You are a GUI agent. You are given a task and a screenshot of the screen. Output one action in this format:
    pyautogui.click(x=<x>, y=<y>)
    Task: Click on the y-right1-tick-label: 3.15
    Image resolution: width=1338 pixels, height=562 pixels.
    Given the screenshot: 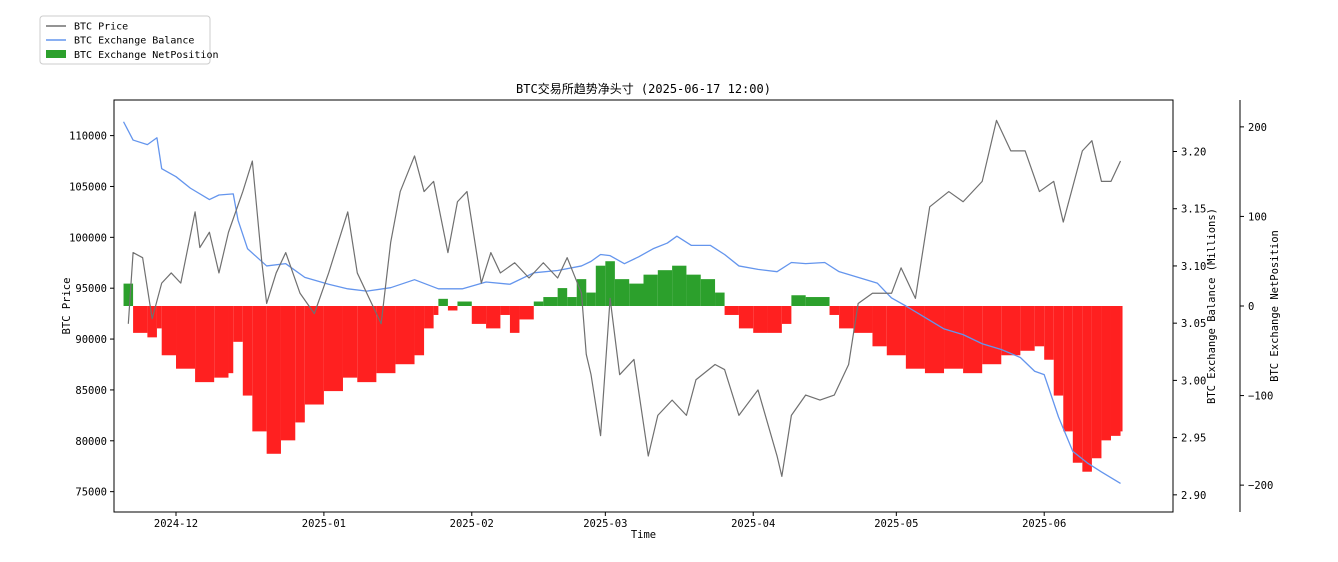 What is the action you would take?
    pyautogui.click(x=1193, y=210)
    